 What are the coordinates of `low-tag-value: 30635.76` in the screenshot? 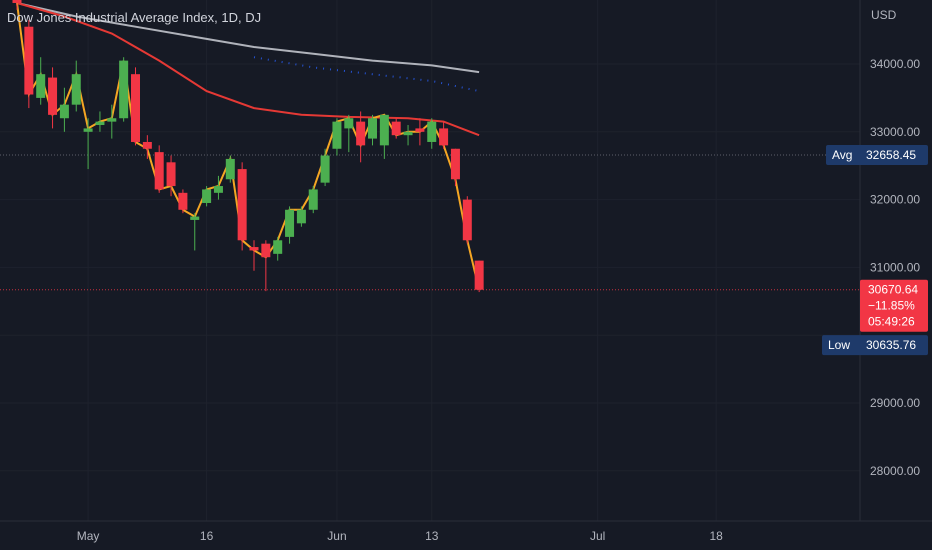 It's located at (891, 345).